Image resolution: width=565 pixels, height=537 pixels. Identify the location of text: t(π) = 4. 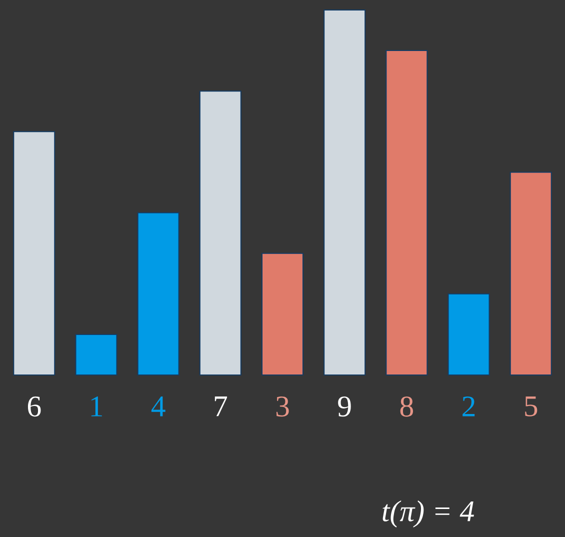
(428, 514).